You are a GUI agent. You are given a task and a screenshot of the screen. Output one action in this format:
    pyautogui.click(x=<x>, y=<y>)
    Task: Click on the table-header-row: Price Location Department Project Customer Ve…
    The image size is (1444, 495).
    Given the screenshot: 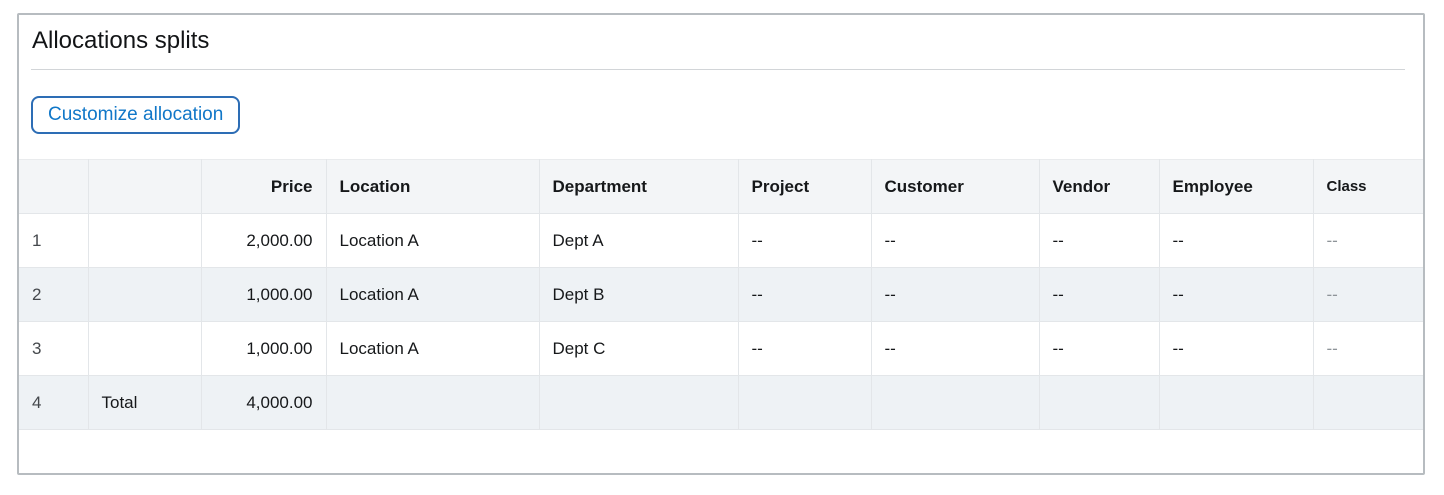 What is the action you would take?
    pyautogui.click(x=721, y=186)
    